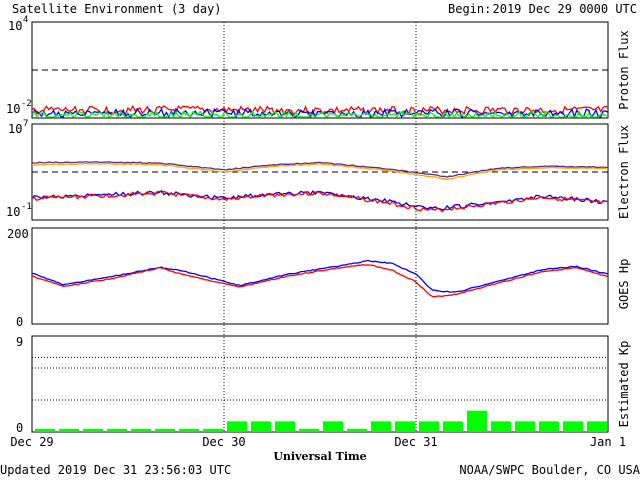 Image resolution: width=640 pixels, height=480 pixels. I want to click on panel2-series-purple, so click(320, 169).